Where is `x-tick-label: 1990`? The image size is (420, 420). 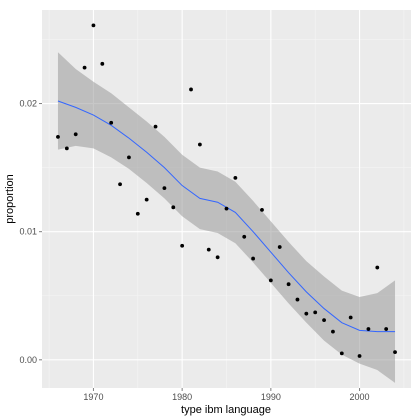 x-tick-label: 1990 is located at coordinates (271, 397).